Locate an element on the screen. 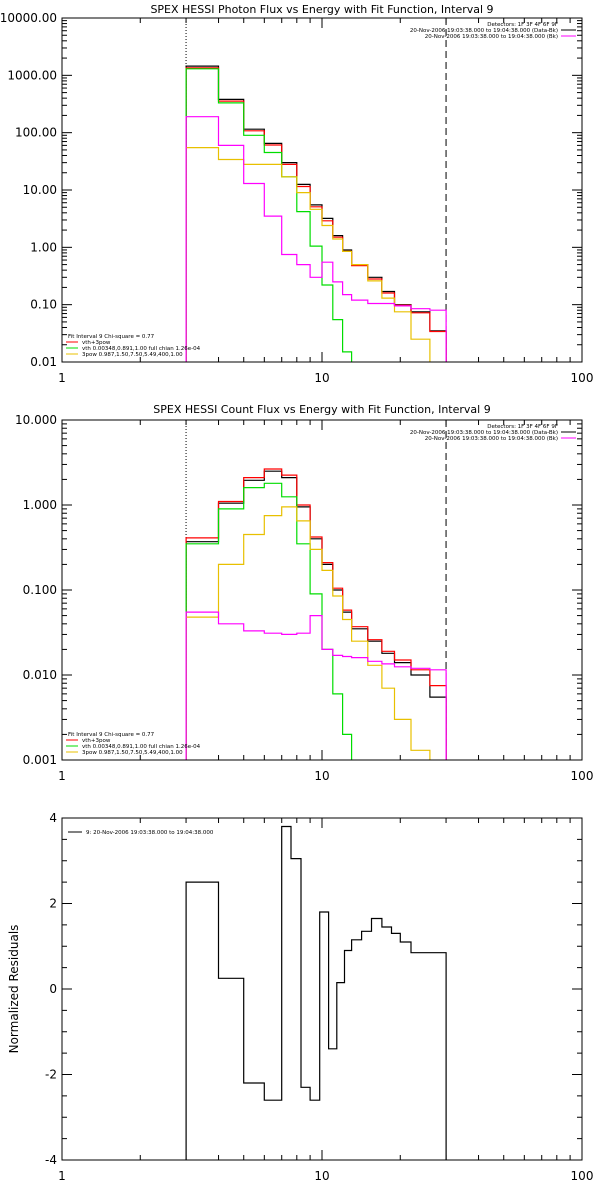  y-tick-label: 1.00 is located at coordinates (43, 247).